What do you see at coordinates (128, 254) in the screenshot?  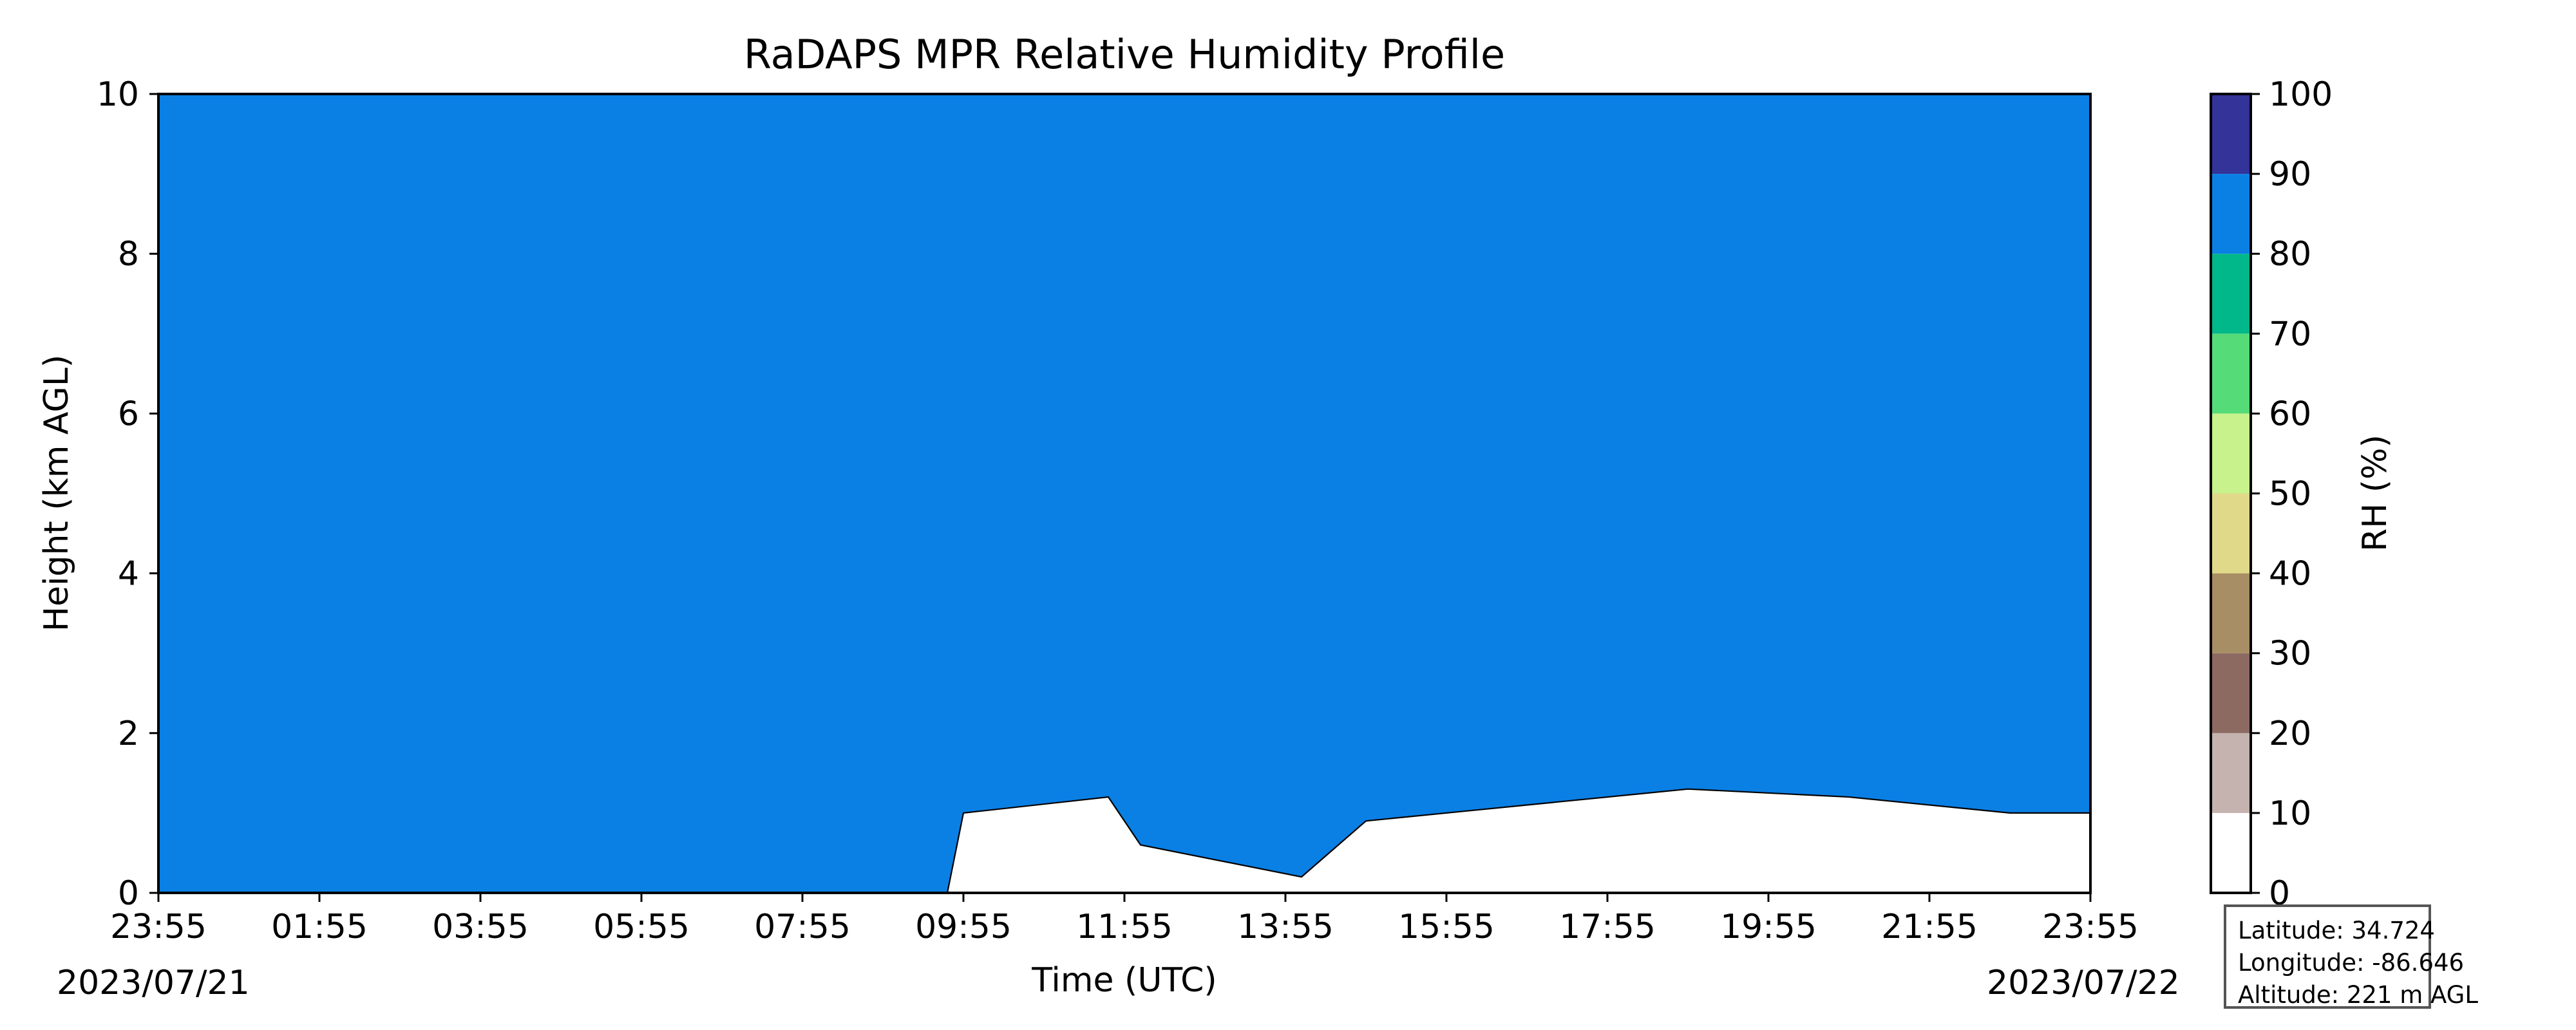 I see `y-tick-label: 8` at bounding box center [128, 254].